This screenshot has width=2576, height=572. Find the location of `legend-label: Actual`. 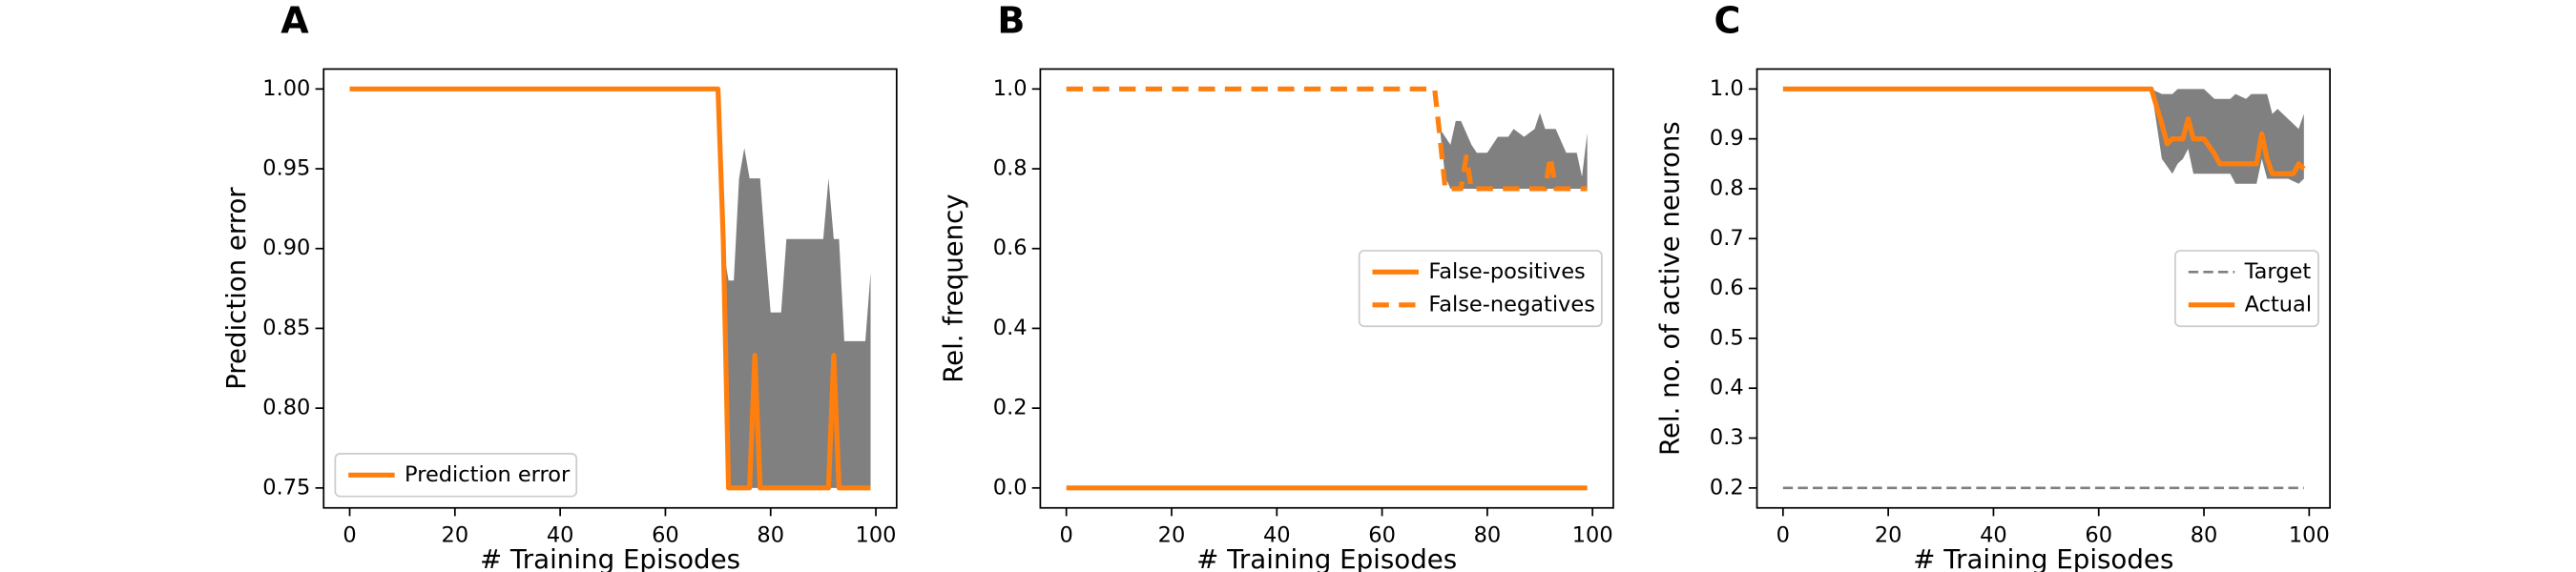

legend-label: Actual is located at coordinates (2278, 304).